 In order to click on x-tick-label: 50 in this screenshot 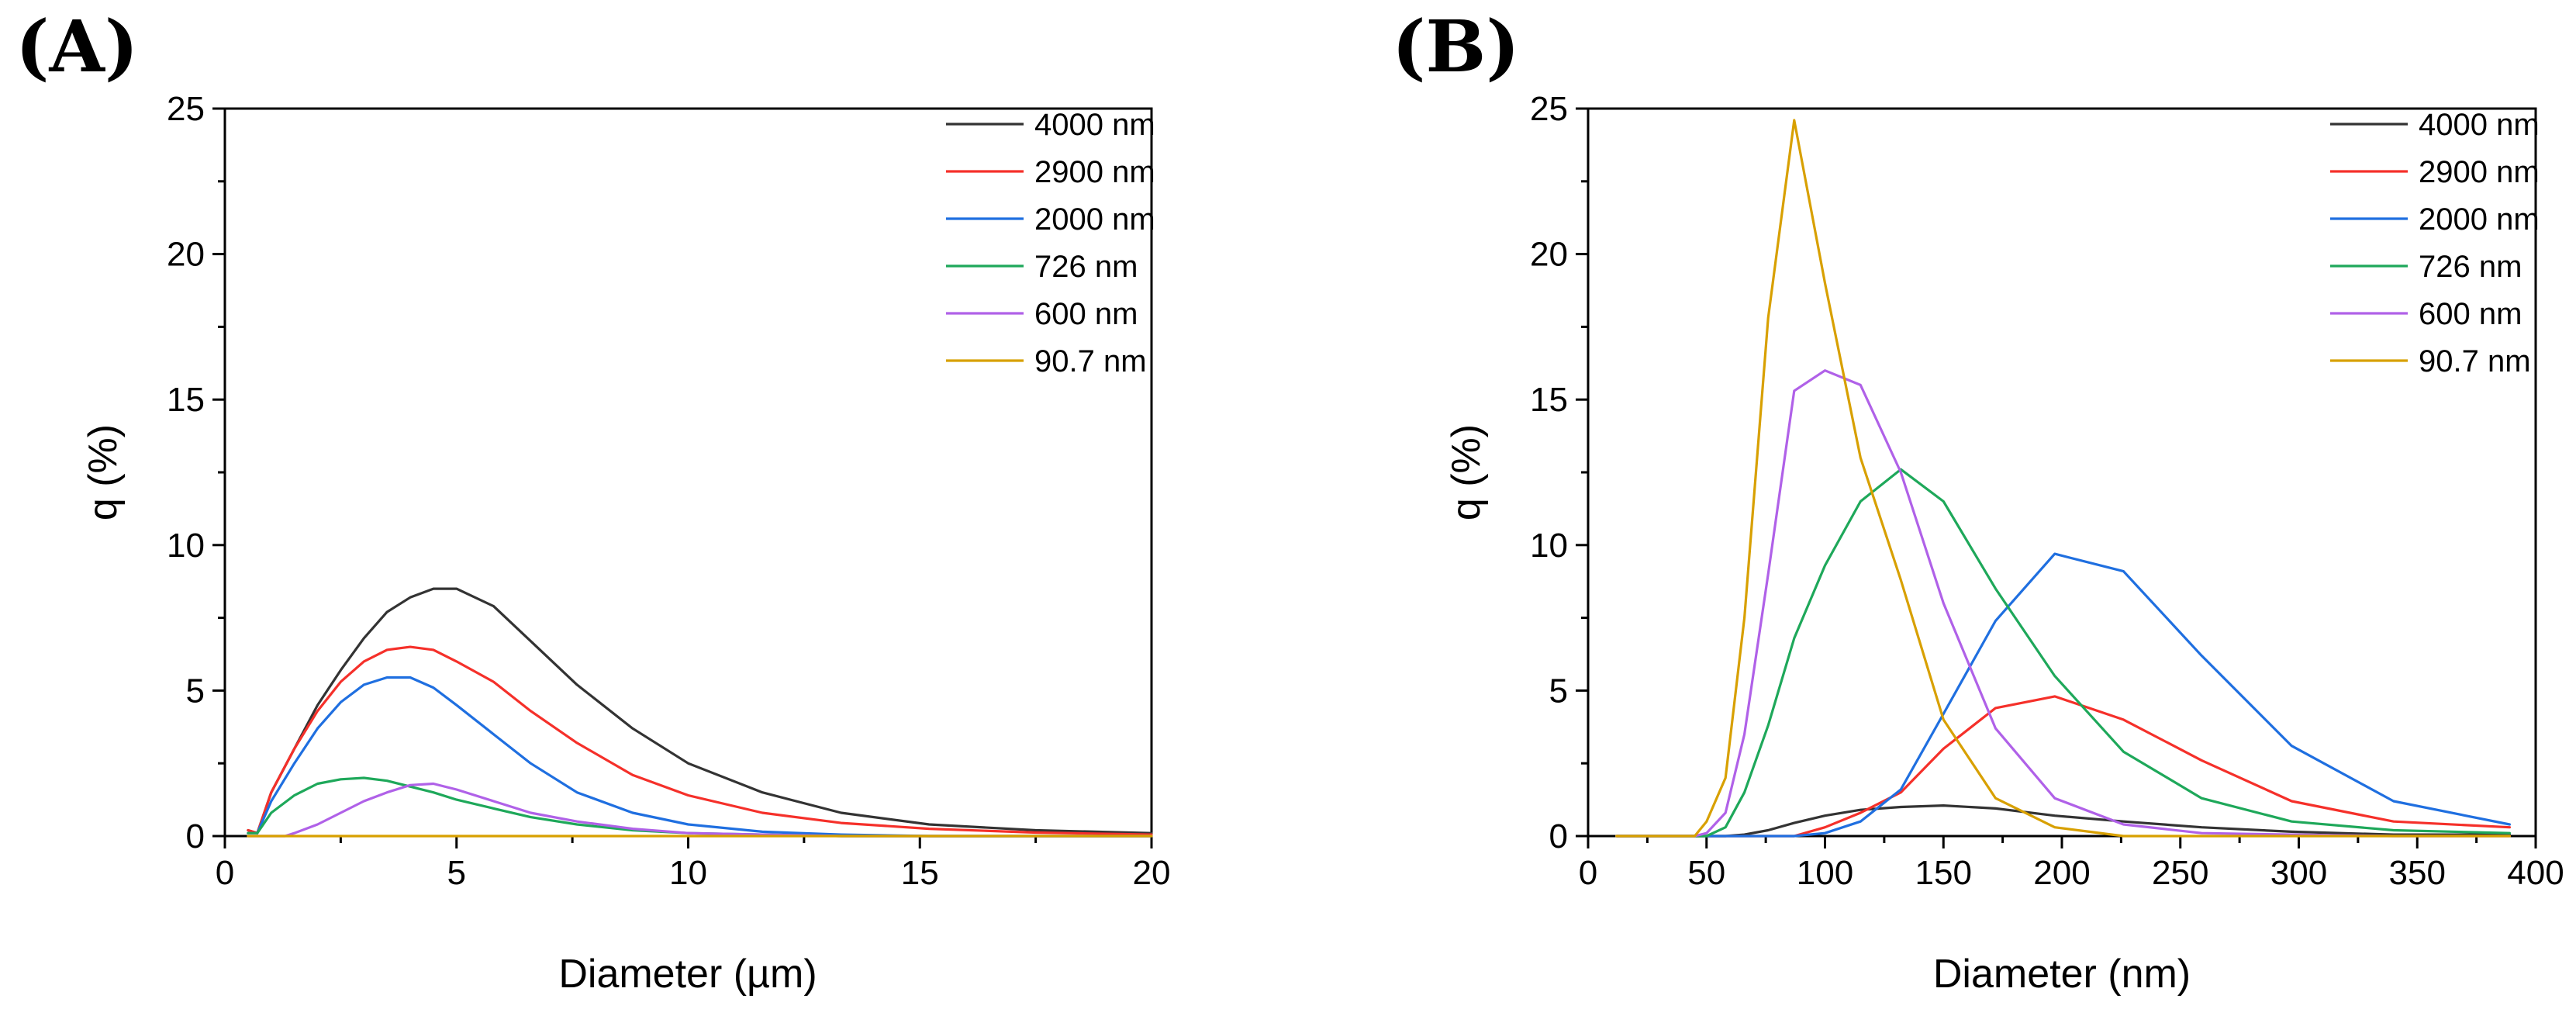, I will do `click(1706, 873)`.